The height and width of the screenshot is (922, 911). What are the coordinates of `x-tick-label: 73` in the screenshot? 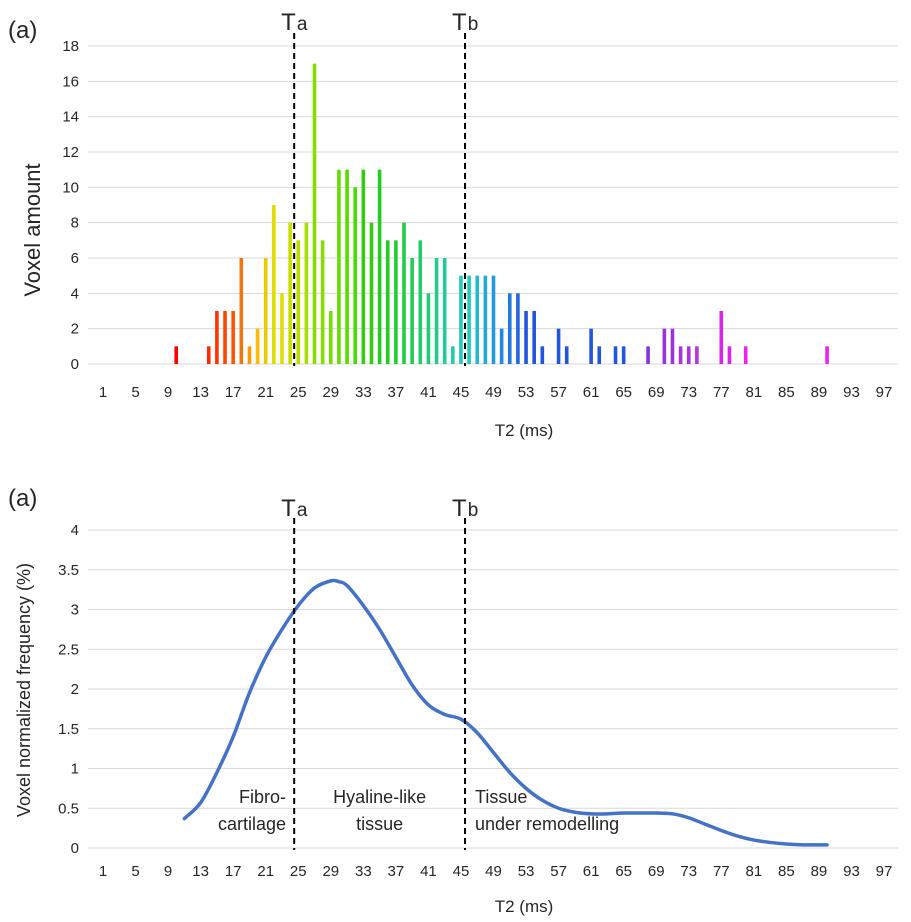 It's located at (688, 871).